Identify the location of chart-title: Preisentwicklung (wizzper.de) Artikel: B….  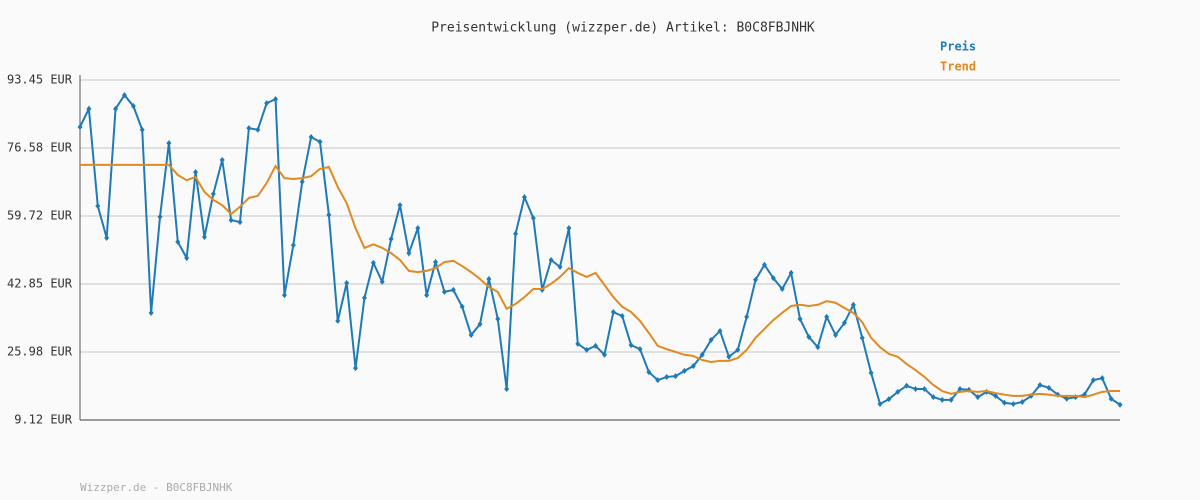
(623, 28).